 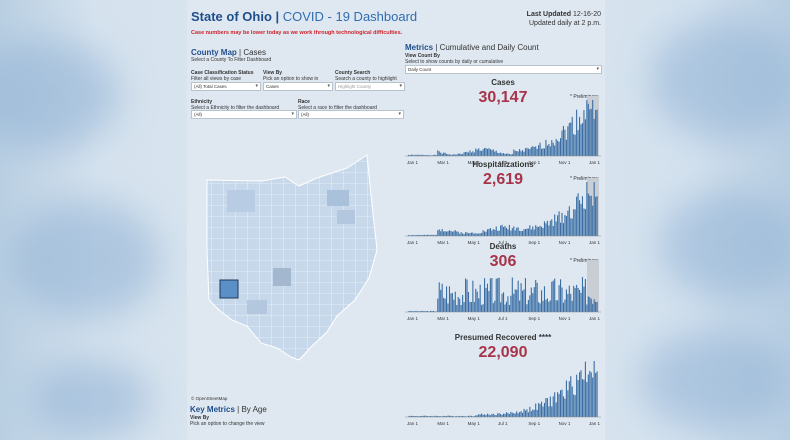 What do you see at coordinates (298, 86) in the screenshot?
I see `view-by-select: Cases` at bounding box center [298, 86].